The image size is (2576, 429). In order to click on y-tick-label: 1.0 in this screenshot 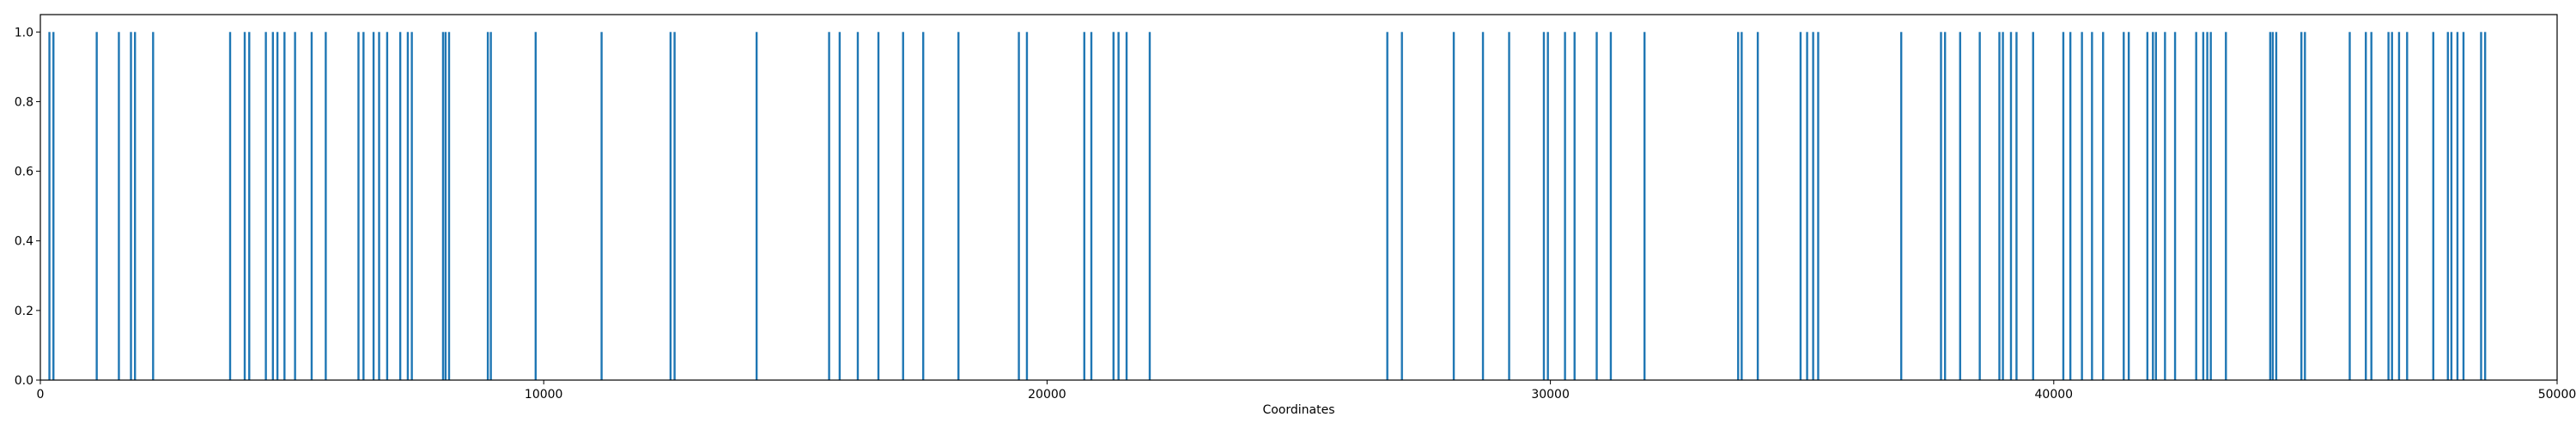, I will do `click(24, 32)`.